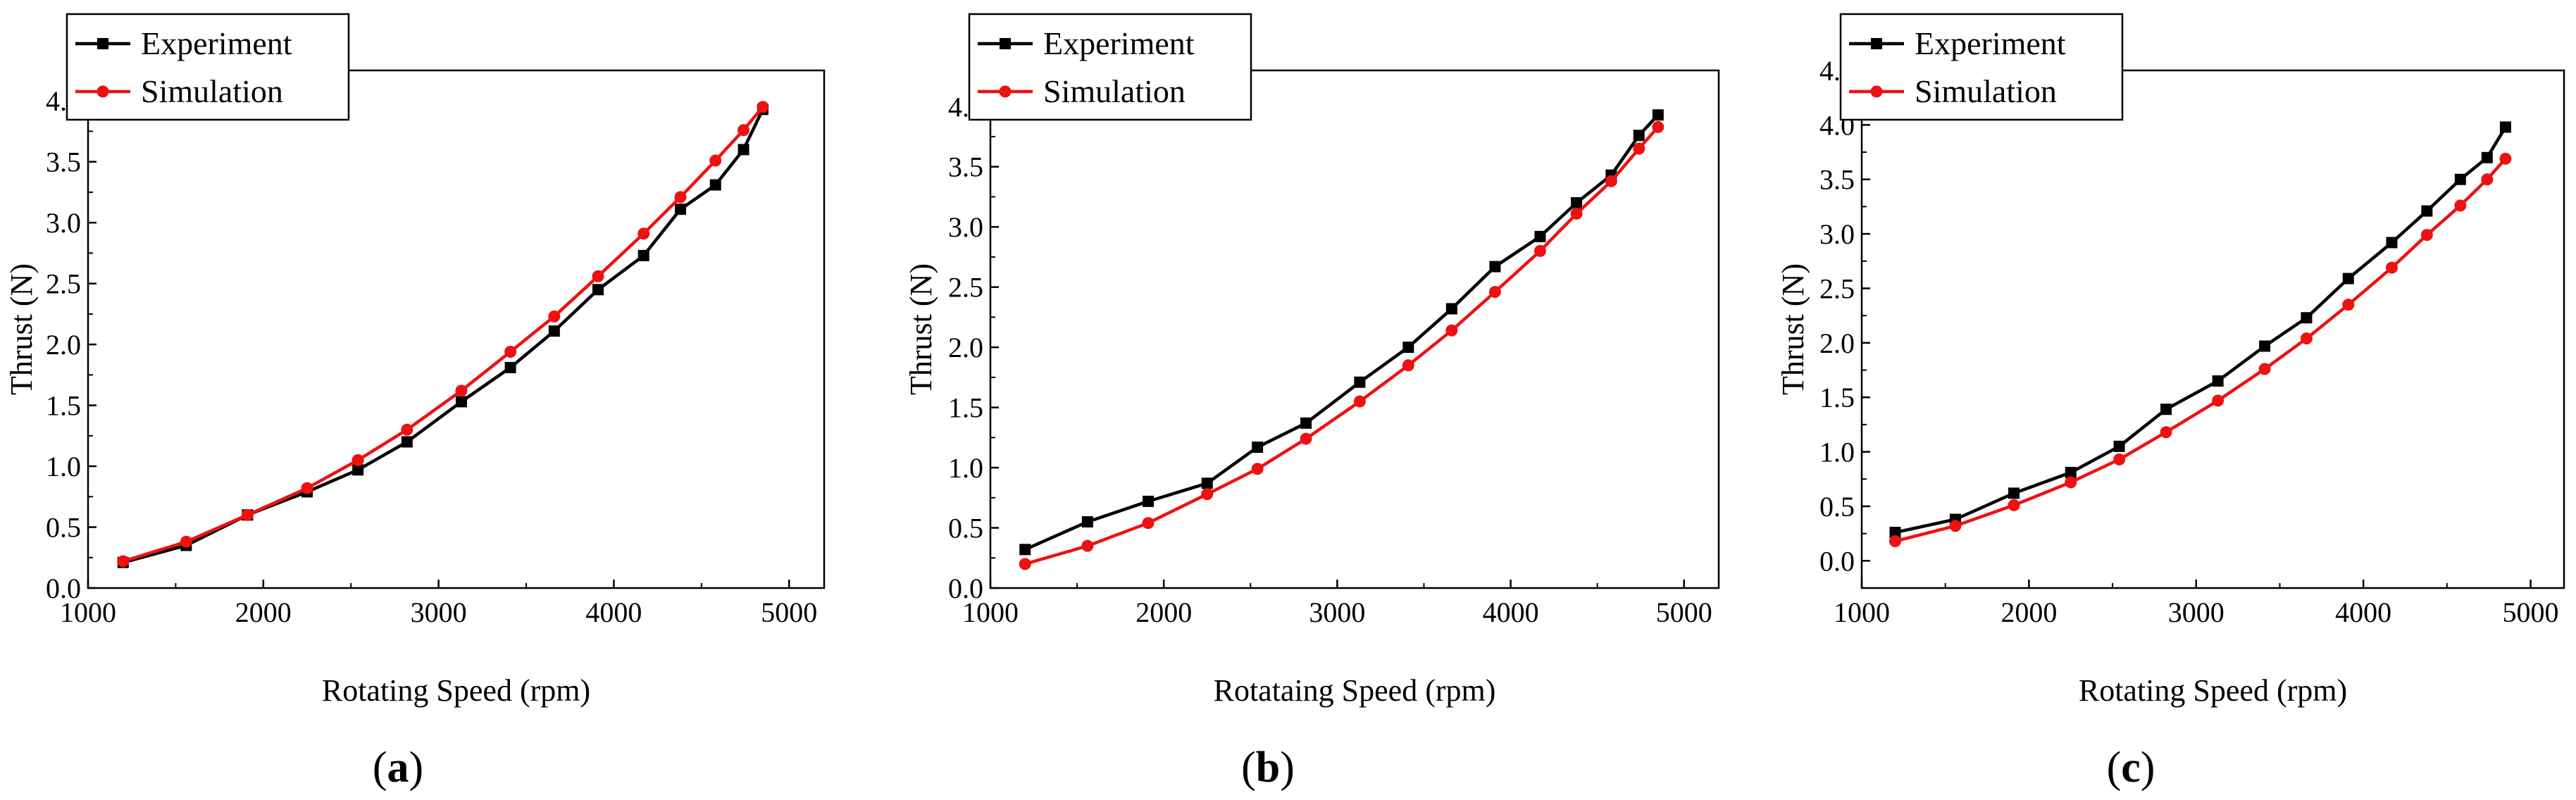  What do you see at coordinates (416, 768) in the screenshot?
I see `caption-close-paren: )` at bounding box center [416, 768].